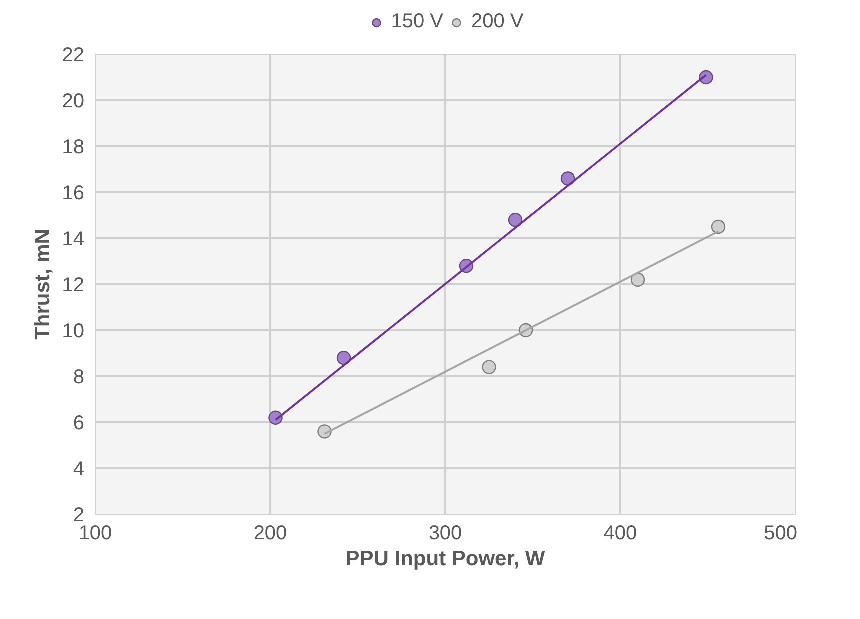 This screenshot has height=619, width=860. Describe the element at coordinates (417, 22) in the screenshot. I see `legend-label: 150 V` at that location.